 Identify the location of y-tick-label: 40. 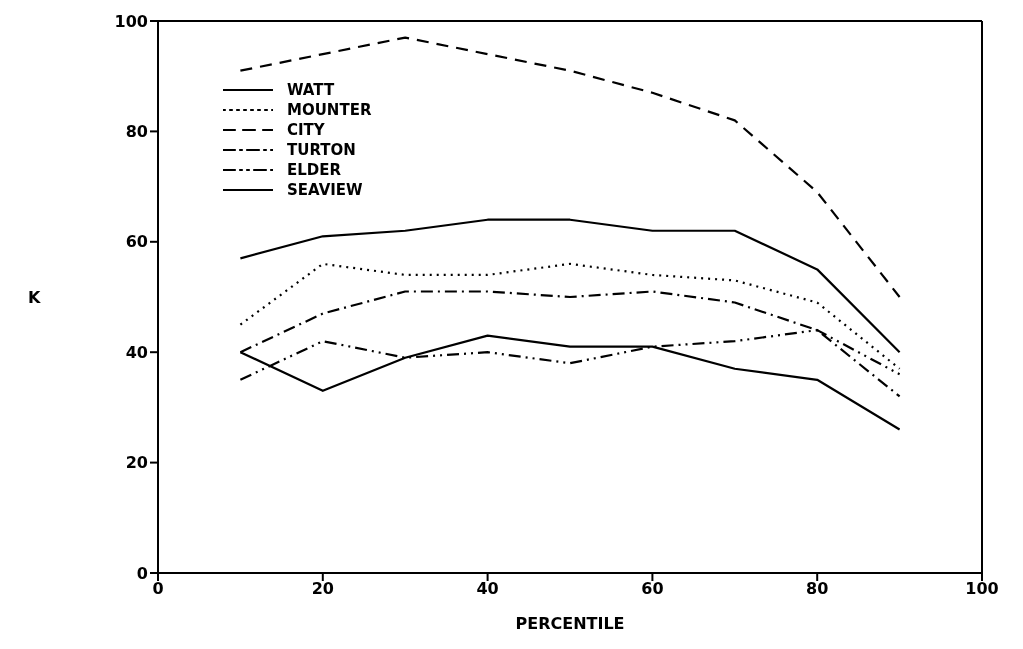
(136, 352).